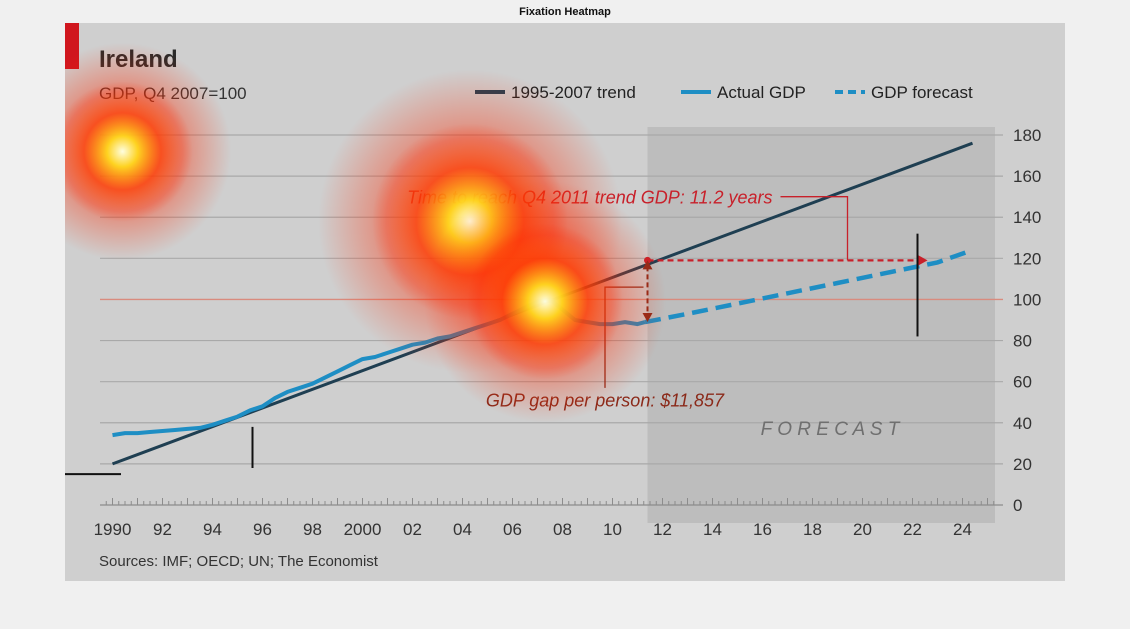  Describe the element at coordinates (1022, 382) in the screenshot. I see `y-tick-label: 60` at that location.